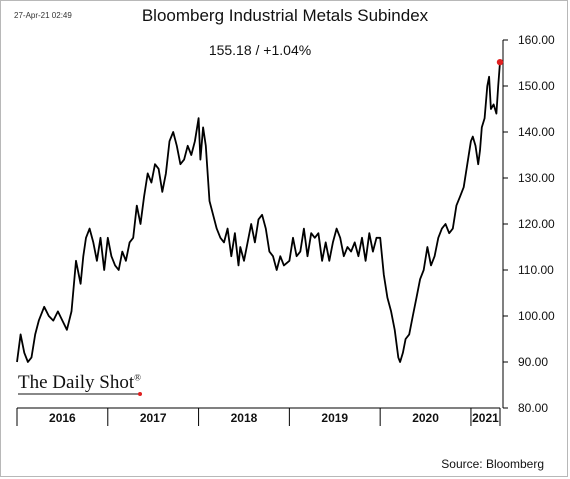 The height and width of the screenshot is (479, 570). I want to click on y-tick-label: 140.00, so click(536, 132).